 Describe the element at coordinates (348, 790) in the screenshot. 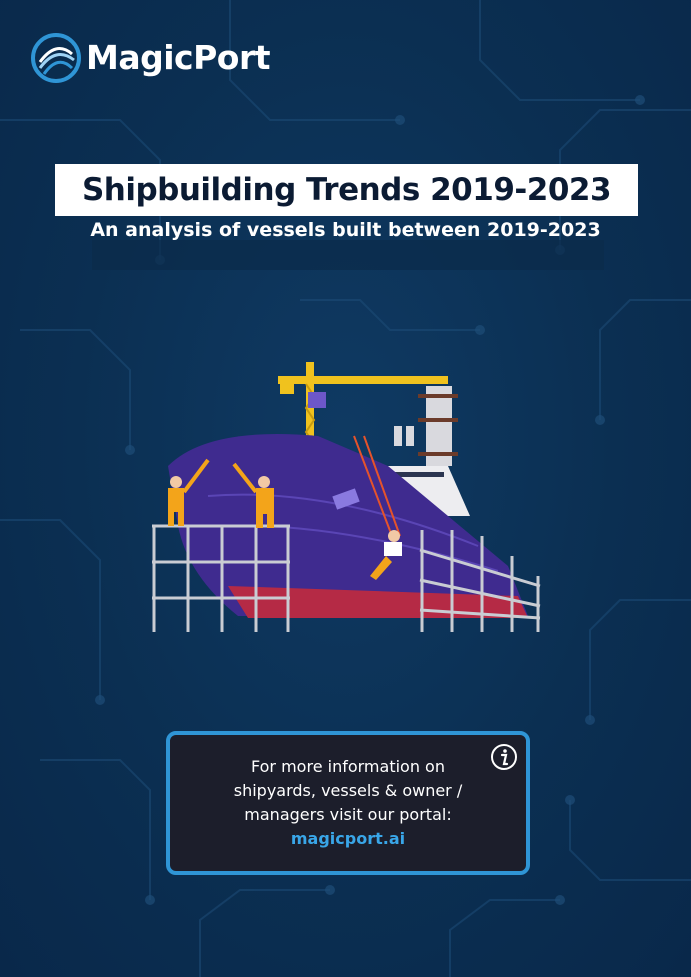

I see `info-line: shipyards, vessels & owner /` at that location.